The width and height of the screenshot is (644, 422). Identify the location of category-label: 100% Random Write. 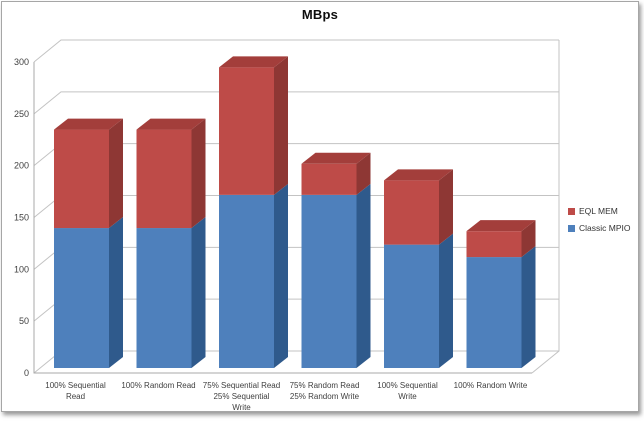
(491, 385).